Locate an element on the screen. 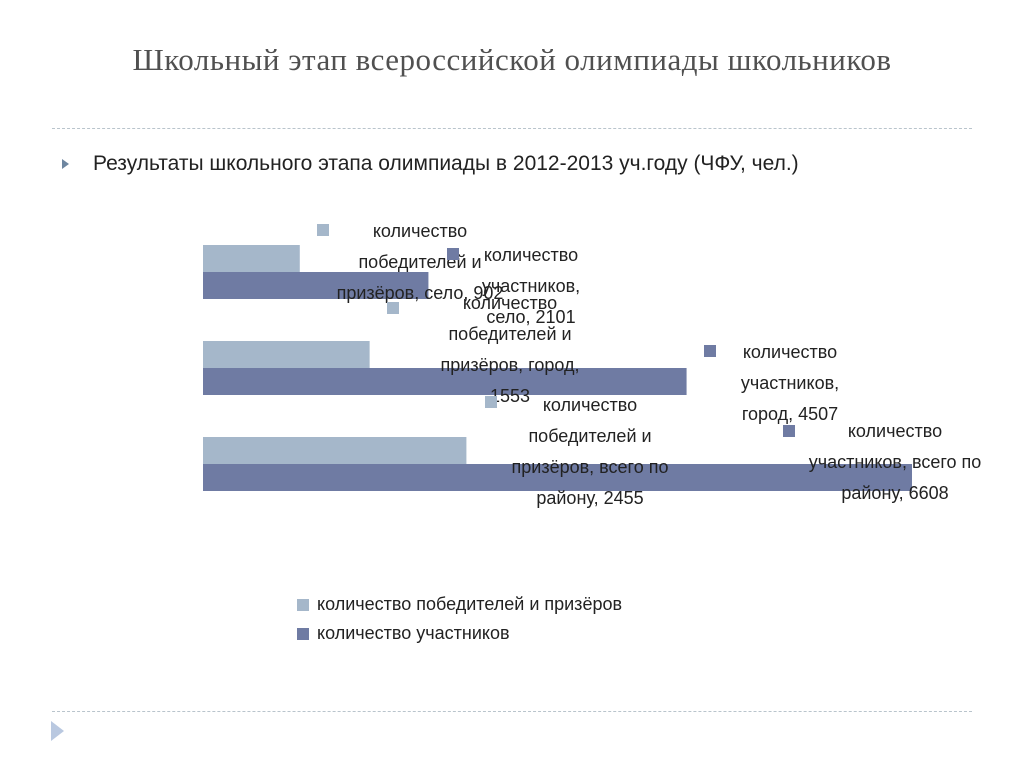  legend-label-participants: количество участников is located at coordinates (413, 633).